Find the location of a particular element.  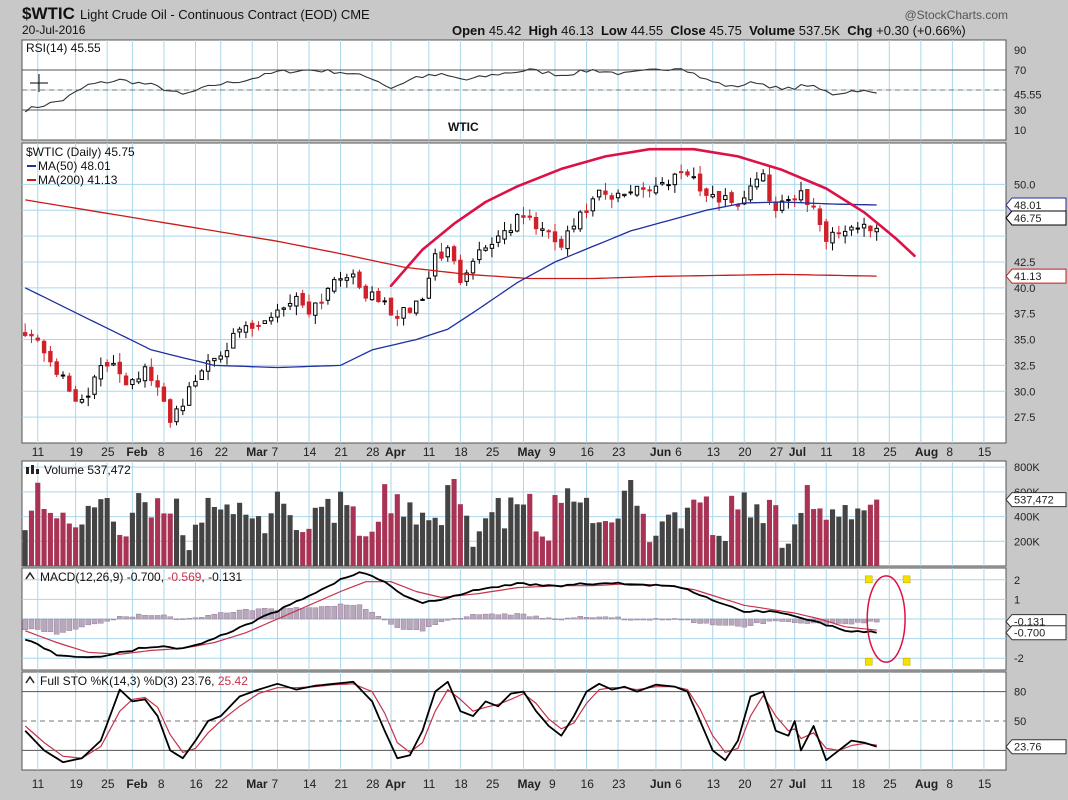

chart-date: 20-Jul-2016 is located at coordinates (54, 30).